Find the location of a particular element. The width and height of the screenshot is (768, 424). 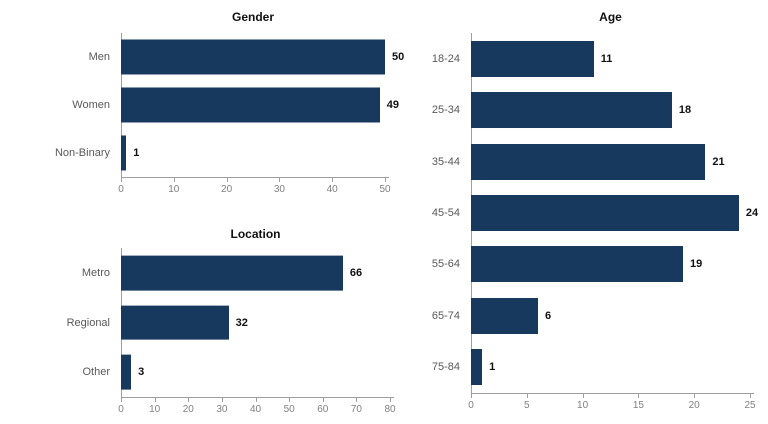

bar-row: Men 50 is located at coordinates (202, 57).